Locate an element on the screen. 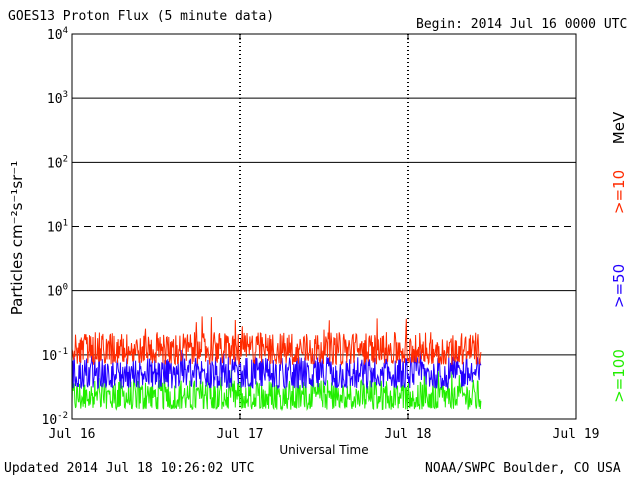  x-tick-labels: Jul 16 Jul 17 Jul 18 Jul 19 is located at coordinates (324, 434).